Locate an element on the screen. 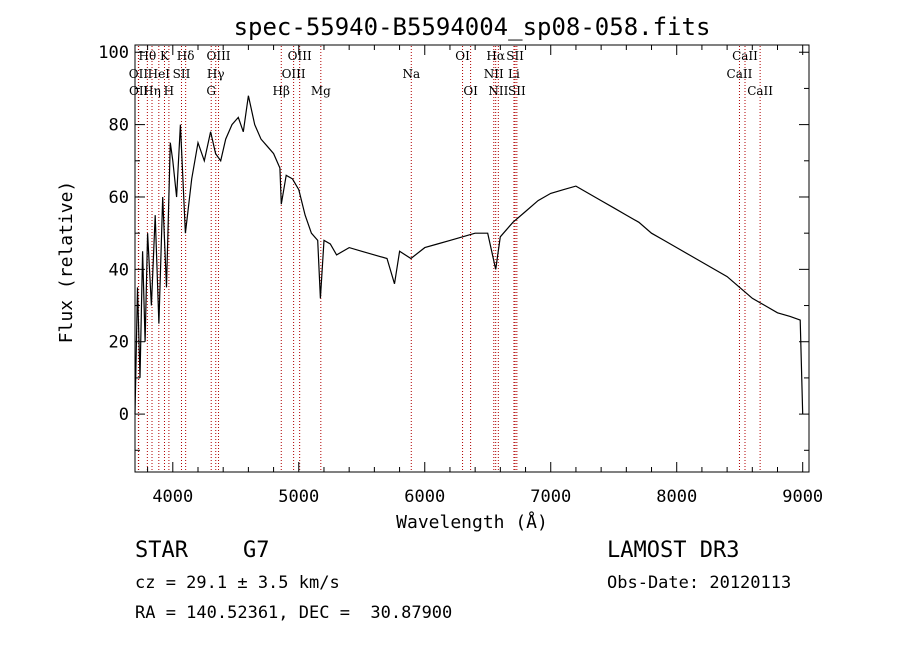 This screenshot has width=900, height=649. spectral-line-label: Hβ is located at coordinates (281, 91).